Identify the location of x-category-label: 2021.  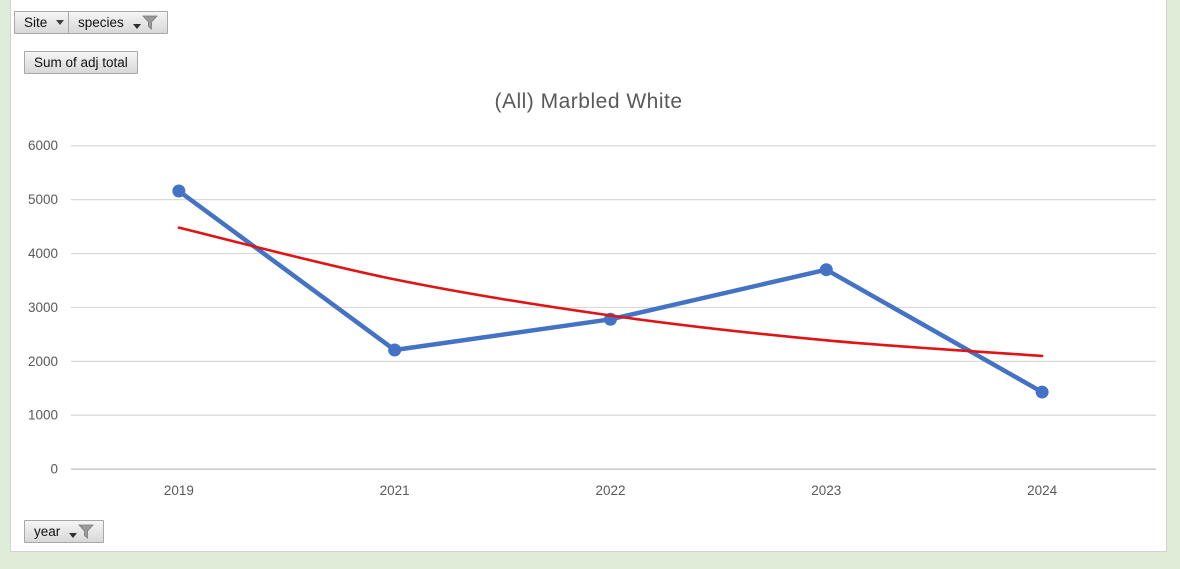
(395, 490).